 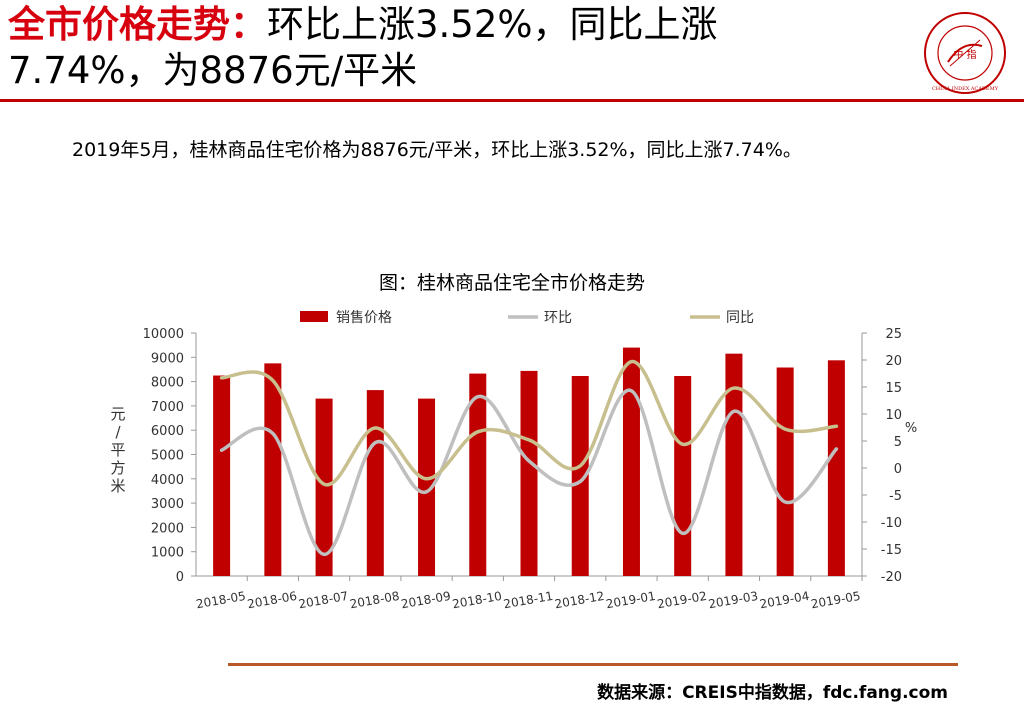 What do you see at coordinates (891, 577) in the screenshot?
I see `right-axis-tick-label: -20` at bounding box center [891, 577].